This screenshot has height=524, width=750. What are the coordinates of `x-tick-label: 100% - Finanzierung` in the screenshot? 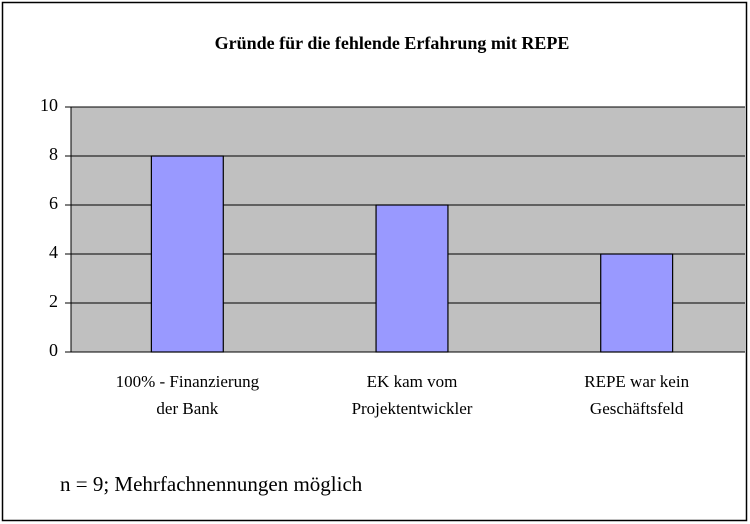 It's located at (188, 381).